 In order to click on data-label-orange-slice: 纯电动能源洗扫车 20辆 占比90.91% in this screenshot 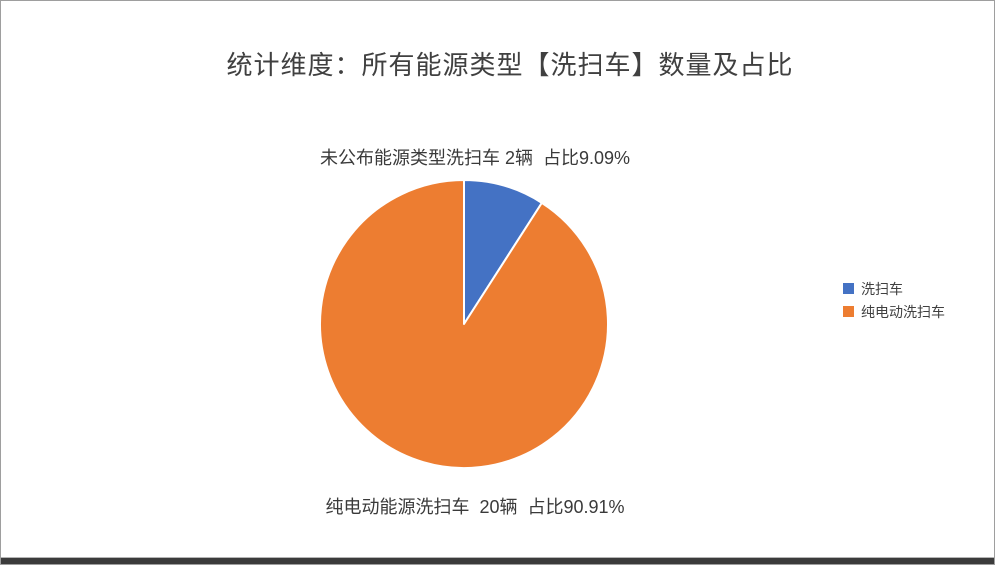, I will do `click(475, 507)`.